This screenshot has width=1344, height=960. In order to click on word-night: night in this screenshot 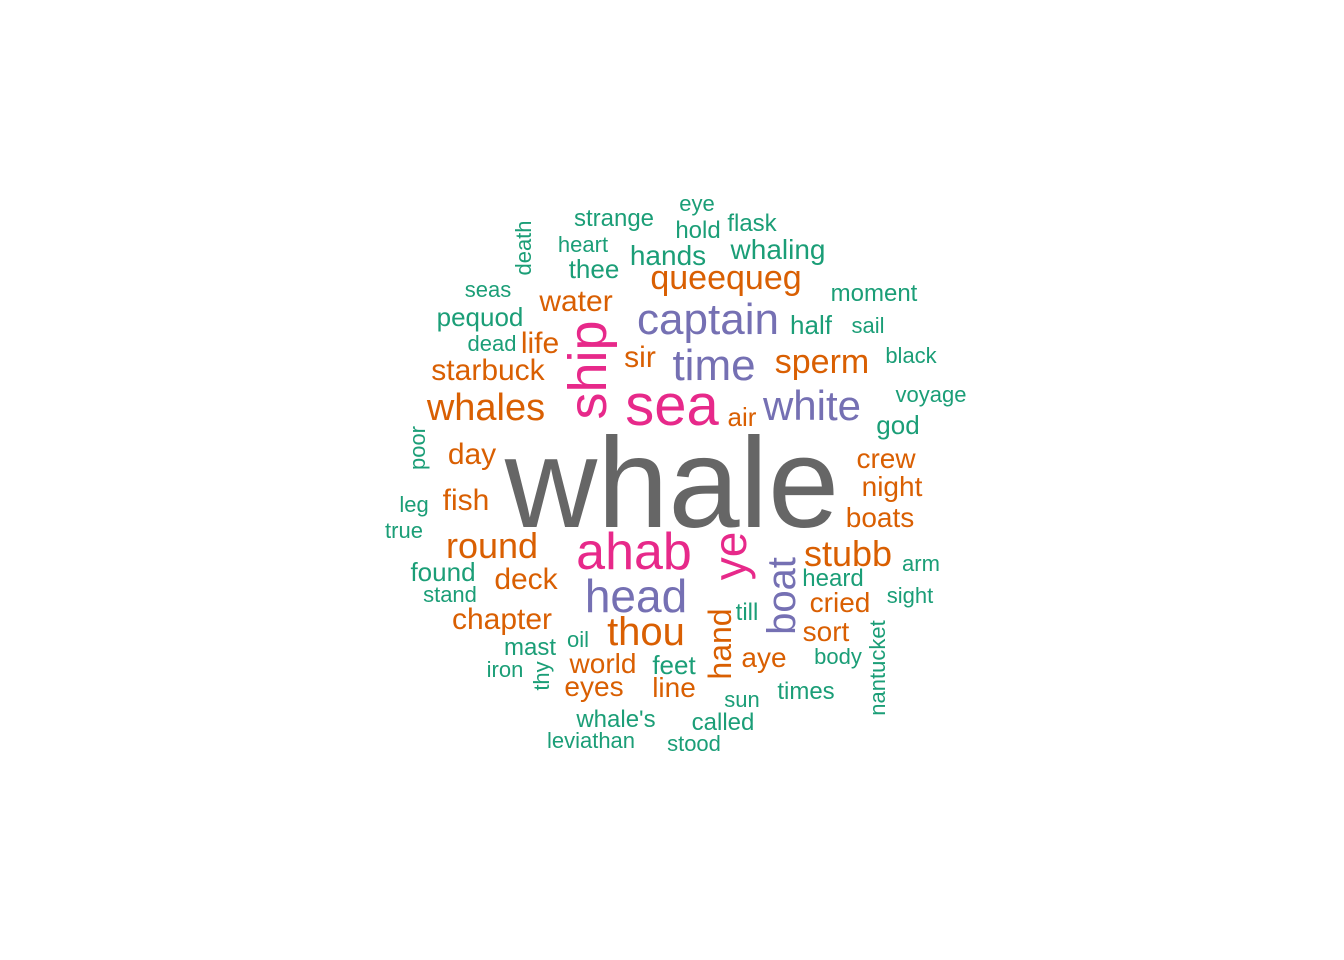, I will do `click(892, 486)`.